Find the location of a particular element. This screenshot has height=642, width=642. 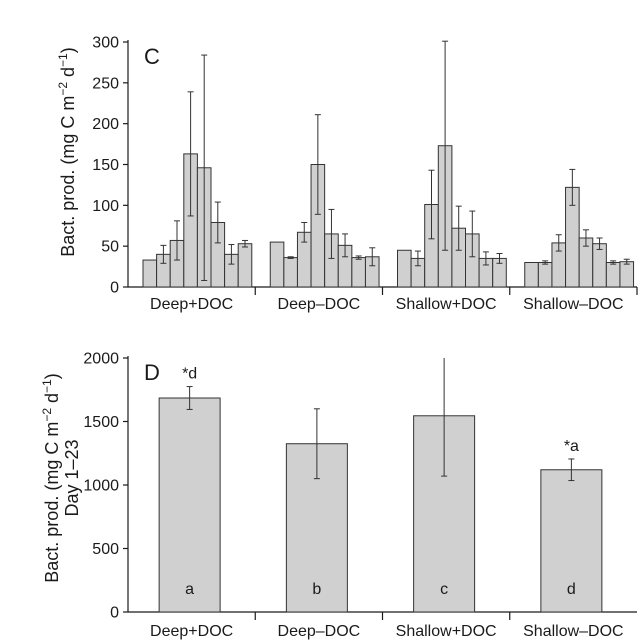

bar-group-letter: d is located at coordinates (571, 589).